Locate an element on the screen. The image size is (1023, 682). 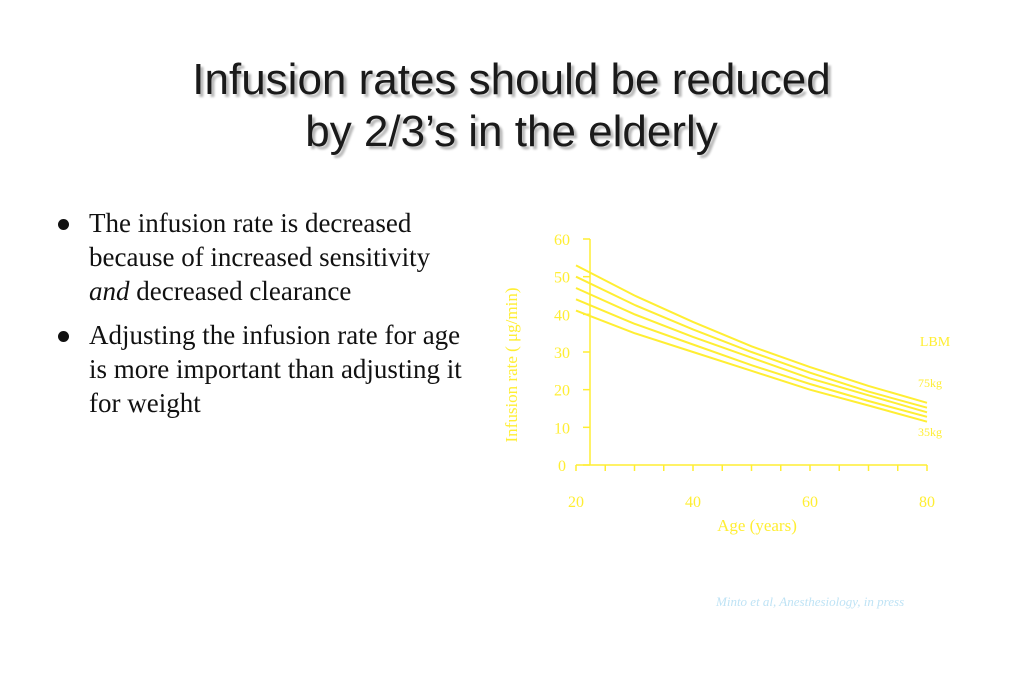
chart-series is located at coordinates (751, 343).